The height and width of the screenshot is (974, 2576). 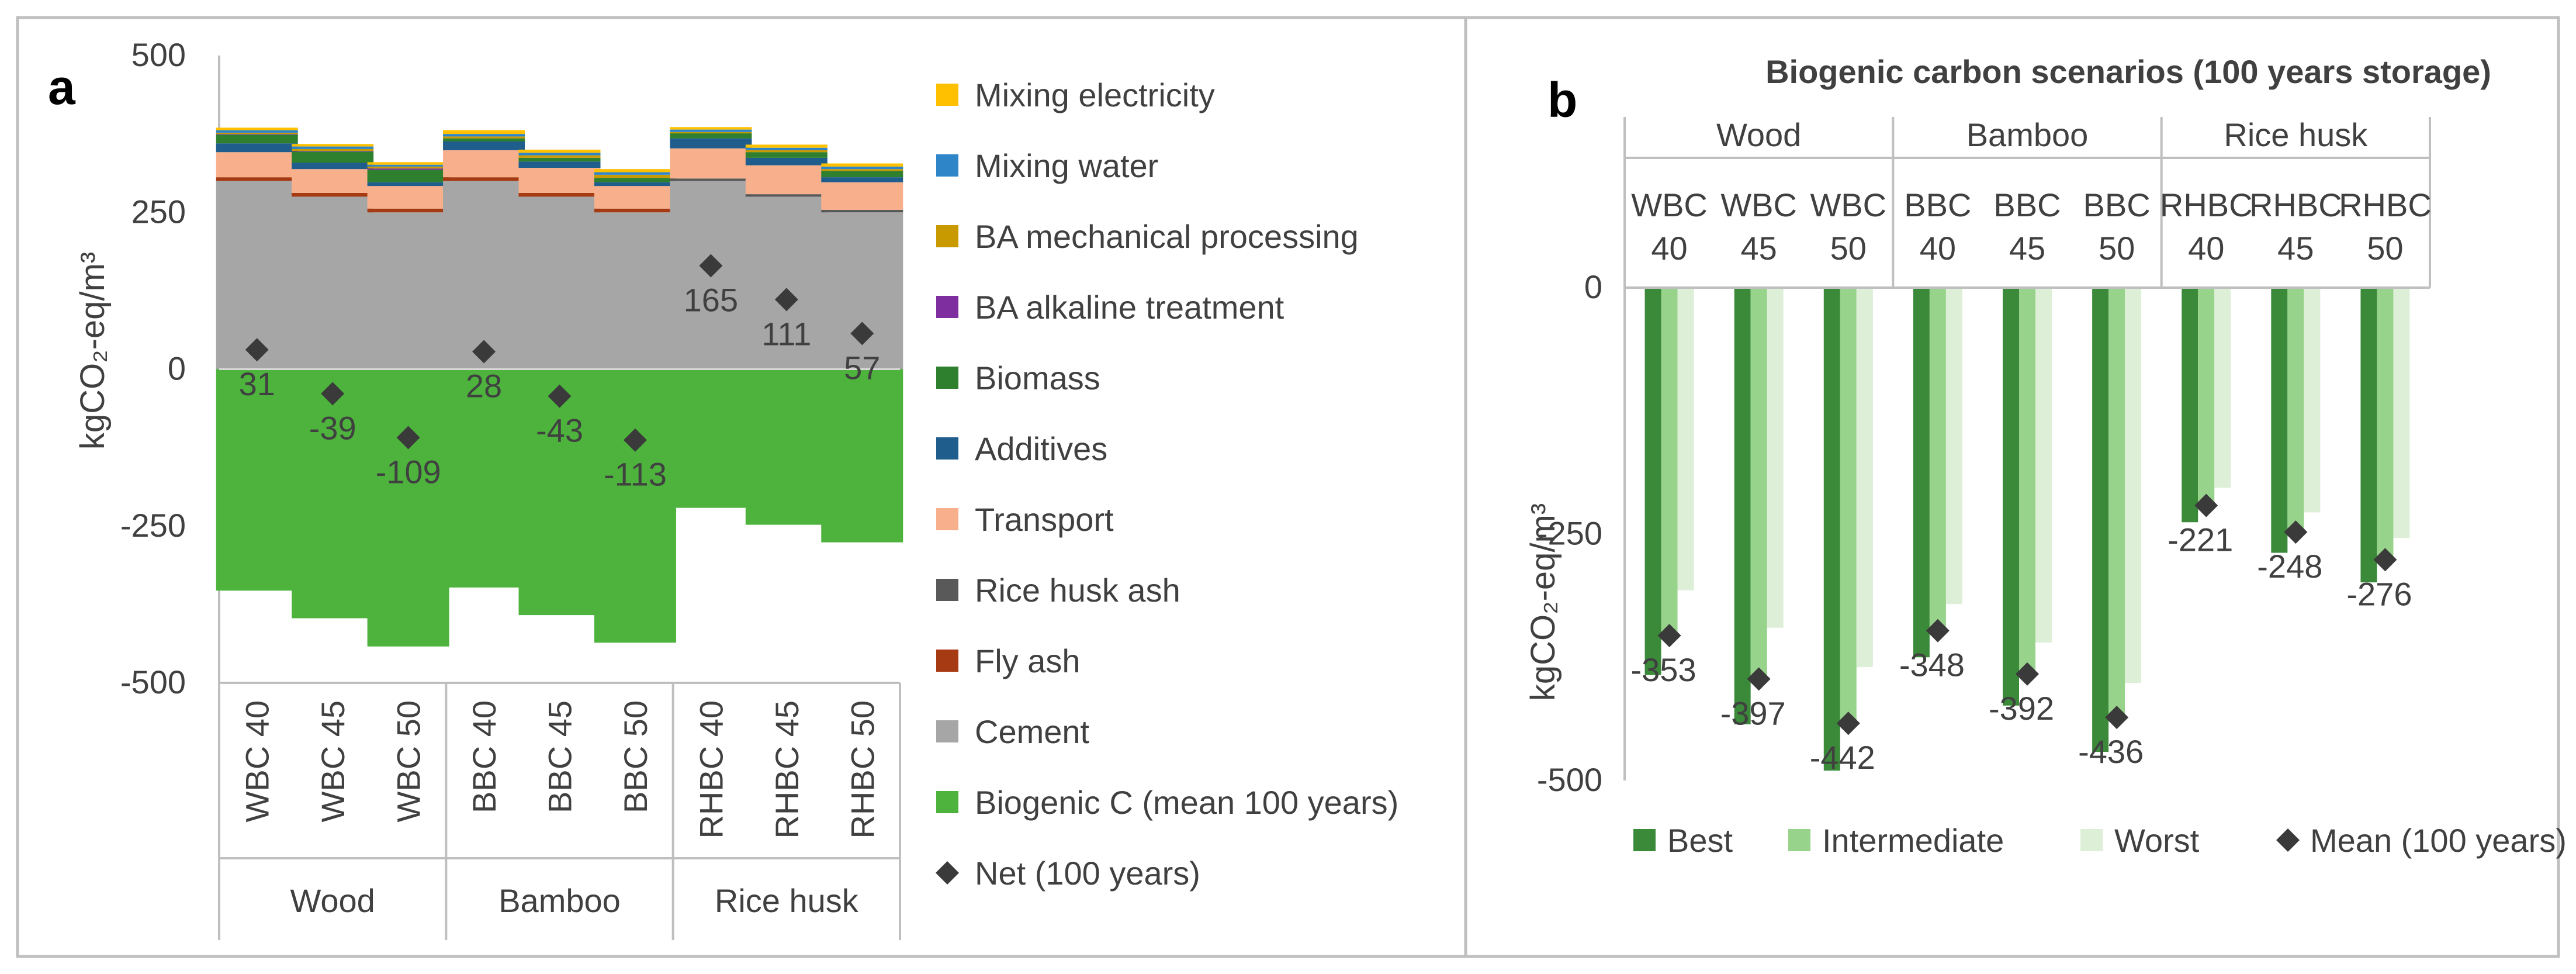 What do you see at coordinates (947, 802) in the screenshot?
I see `legend-swatch-biogenic-c-mean-100-years` at bounding box center [947, 802].